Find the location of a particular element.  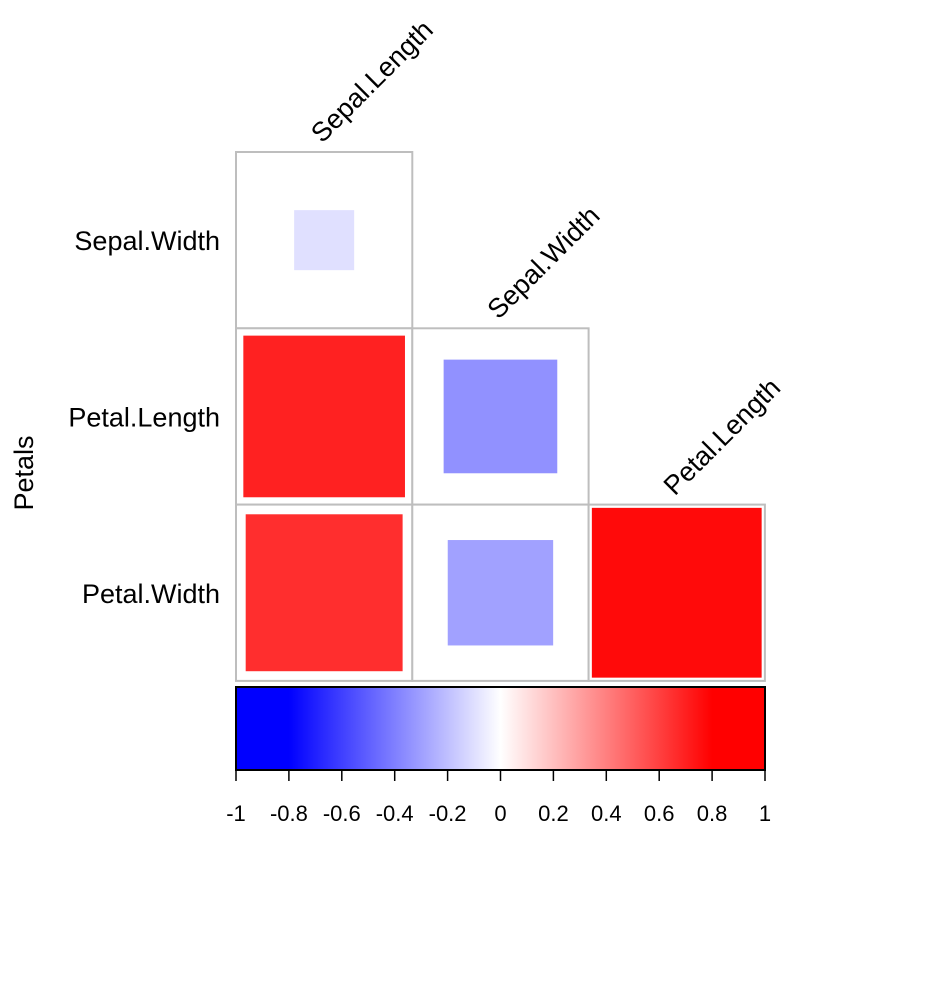

colorbar-tick-label: 0.8 is located at coordinates (712, 813).